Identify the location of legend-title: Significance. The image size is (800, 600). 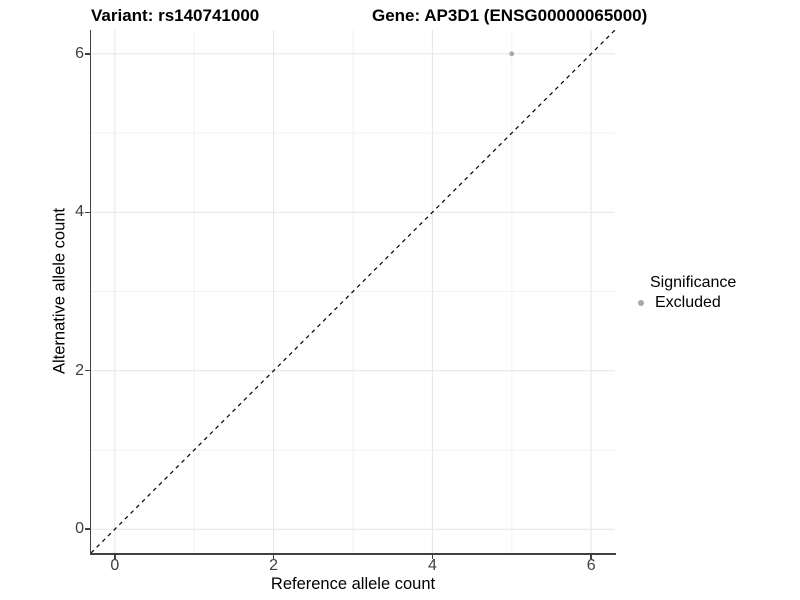
(693, 282).